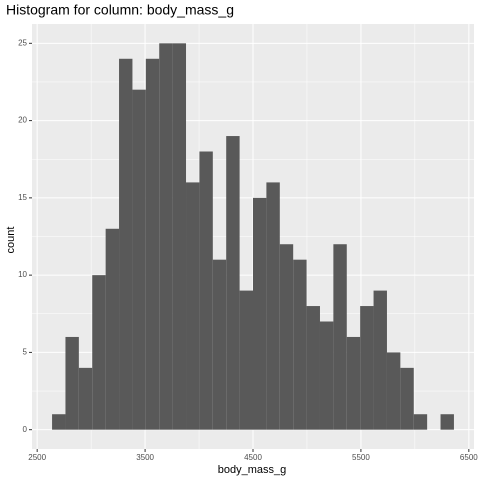 Image resolution: width=480 pixels, height=480 pixels. I want to click on y-tick-label: 25, so click(22, 42).